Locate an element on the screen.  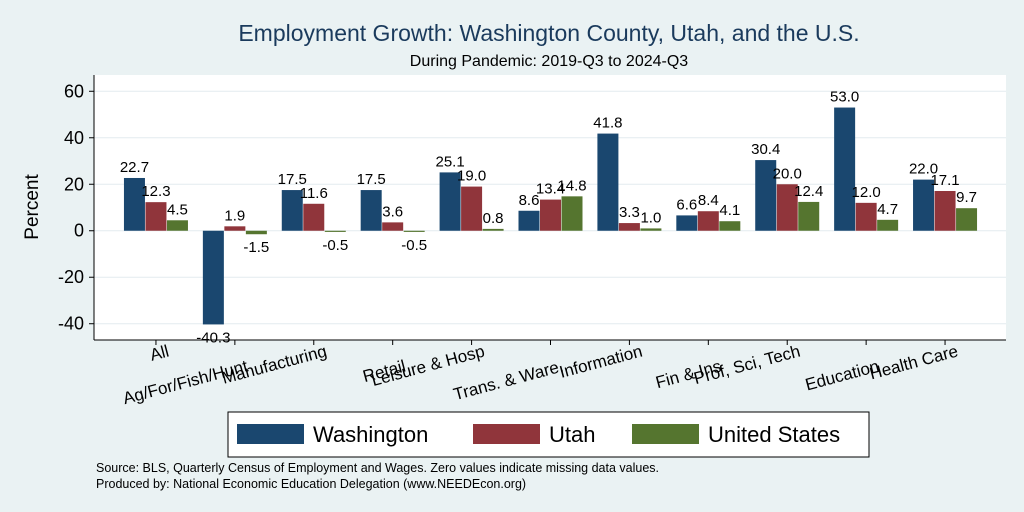
y-axis: -40 -20 0 20 40 60 is located at coordinates (76, 207).